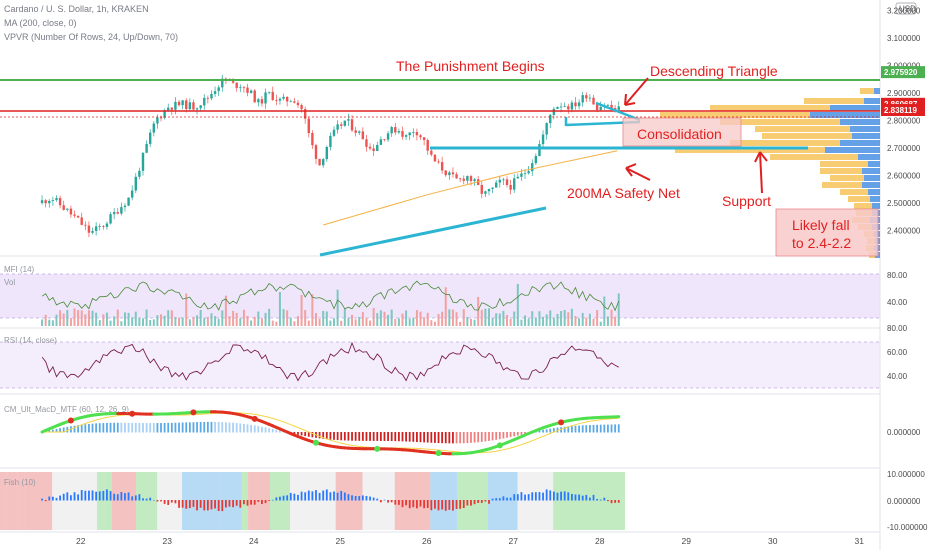 The width and height of the screenshot is (932, 550). Describe the element at coordinates (9, 282) in the screenshot. I see `vol-label: Vol` at that location.